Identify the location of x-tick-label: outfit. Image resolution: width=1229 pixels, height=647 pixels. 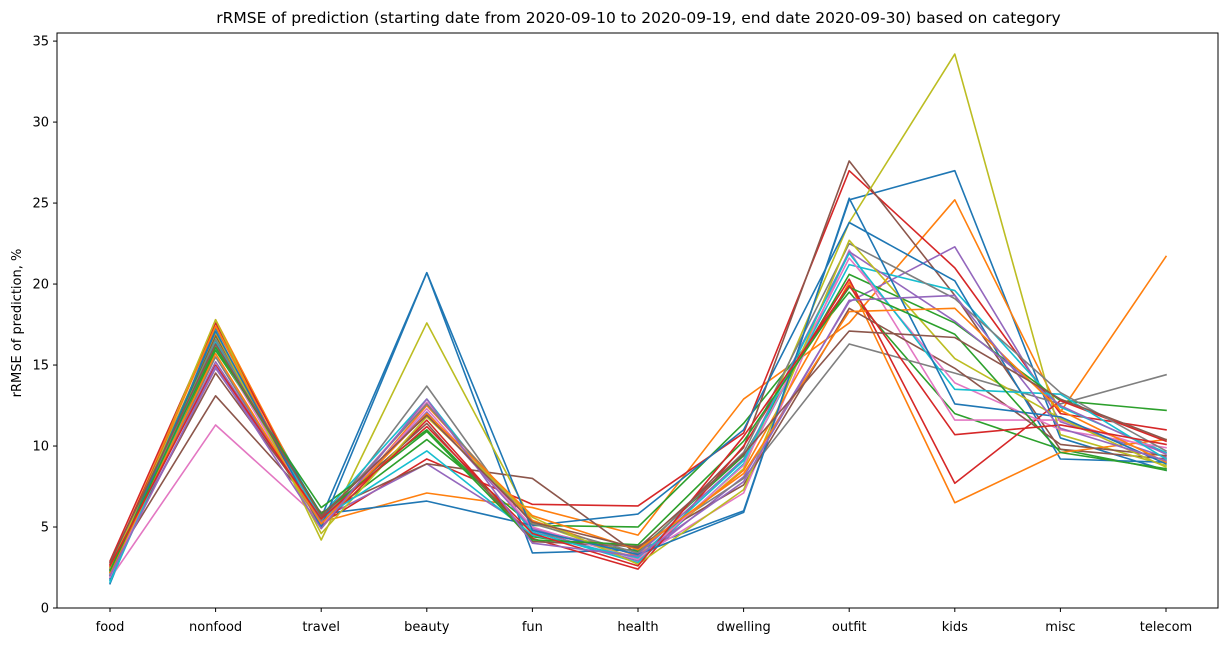
(849, 627).